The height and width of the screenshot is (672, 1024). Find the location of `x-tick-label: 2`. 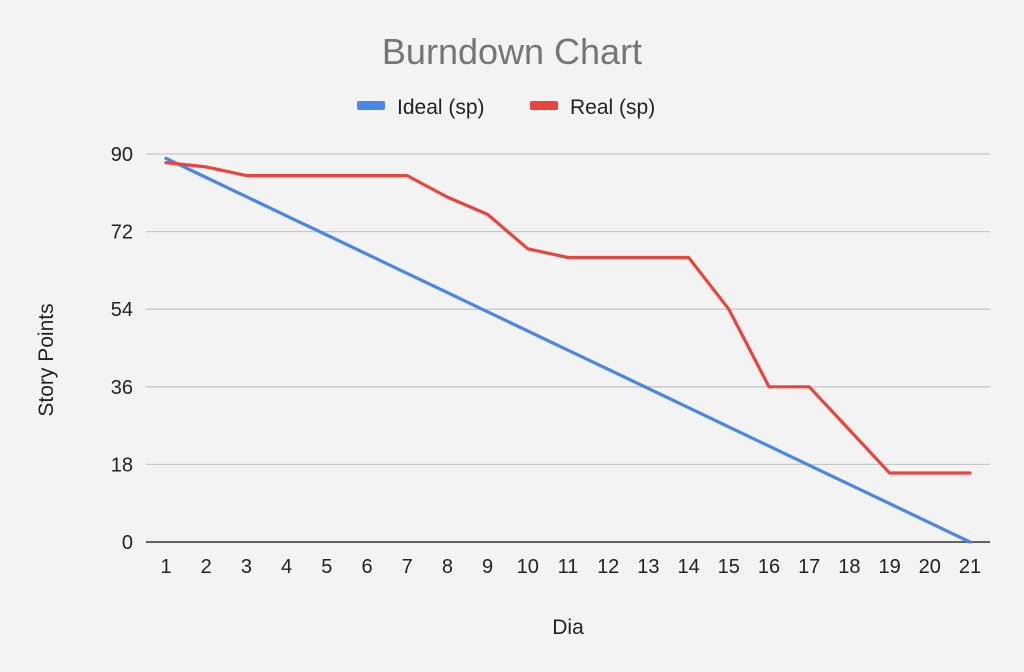

x-tick-label: 2 is located at coordinates (206, 567).